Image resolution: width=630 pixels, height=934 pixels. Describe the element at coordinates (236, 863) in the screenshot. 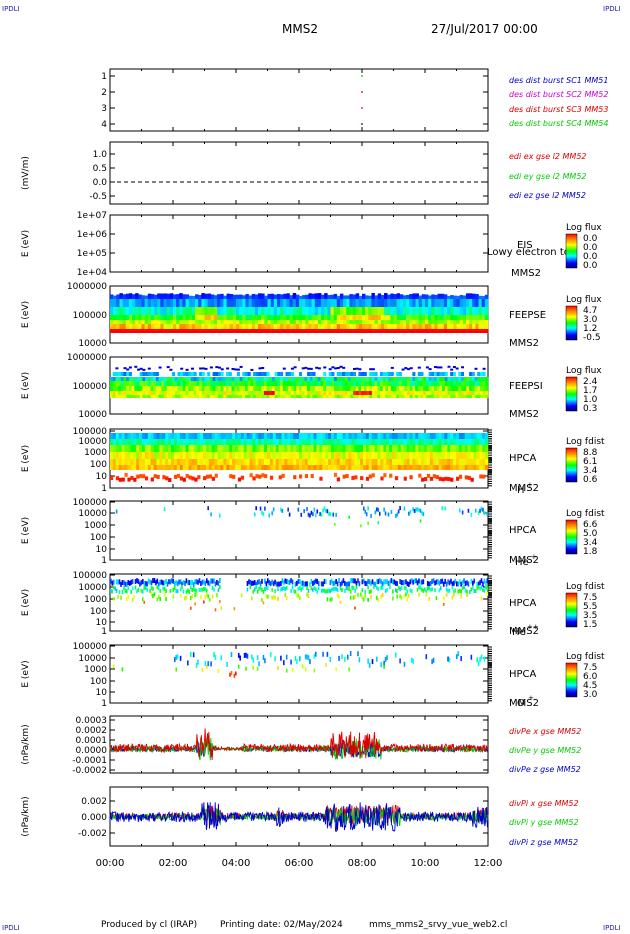

I see `xtick-label: 04:00` at that location.